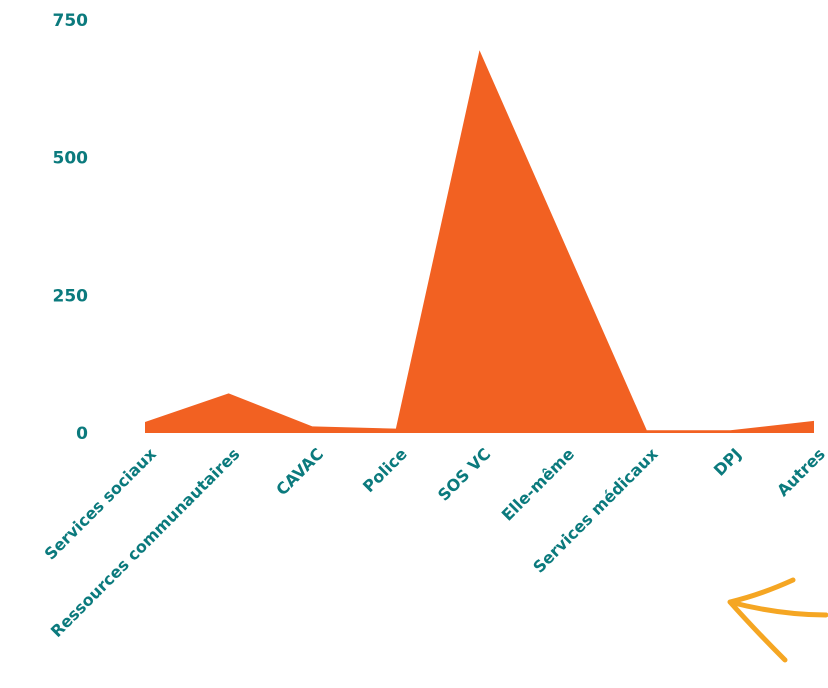 Image resolution: width=828 pixels, height=688 pixels. I want to click on x-tick-label: SOS VC, so click(464, 474).